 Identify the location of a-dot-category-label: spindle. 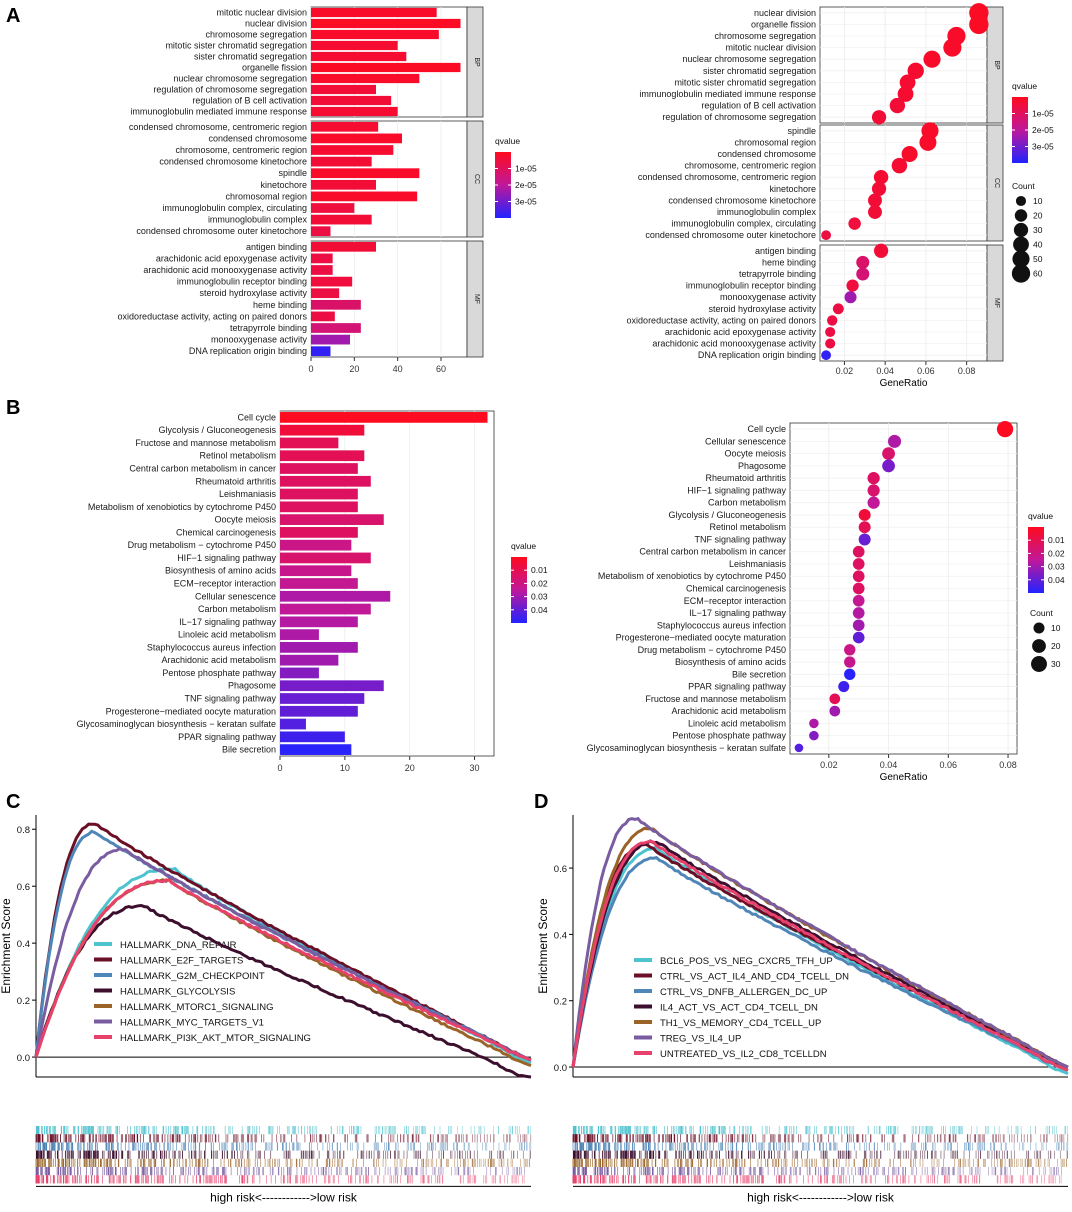
(801, 131).